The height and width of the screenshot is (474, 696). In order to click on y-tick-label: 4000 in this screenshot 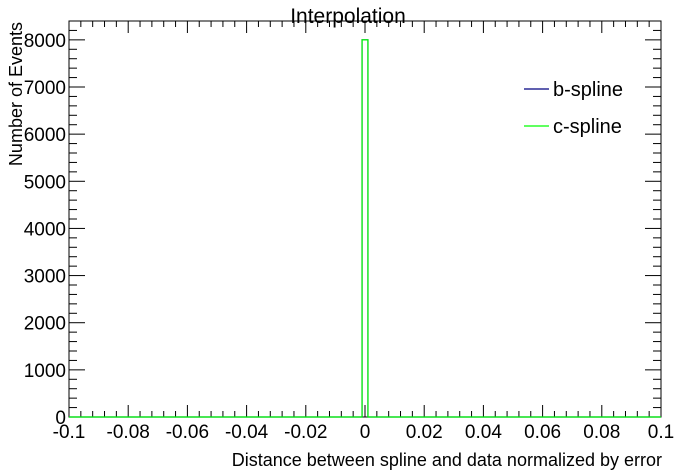, I will do `click(45, 229)`.